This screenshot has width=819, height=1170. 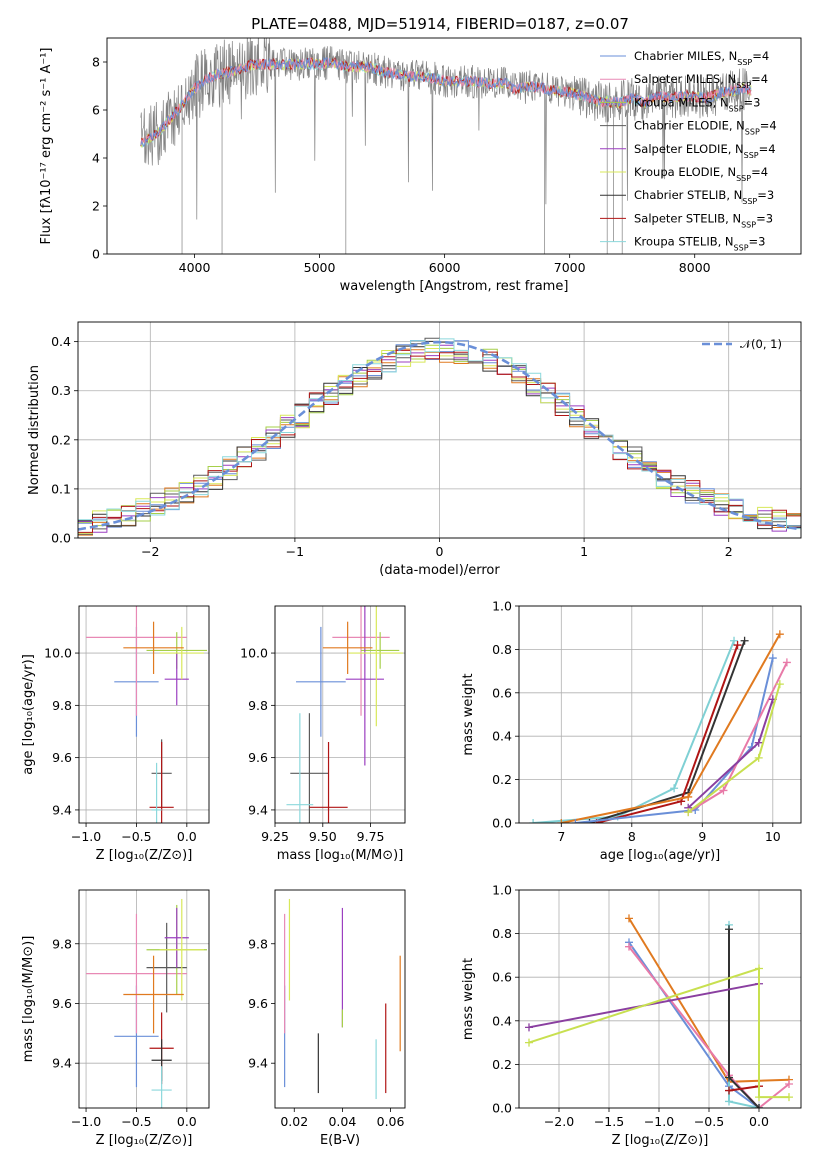 What do you see at coordinates (275, 836) in the screenshot?
I see `x-tick-label: 9.25` at bounding box center [275, 836].